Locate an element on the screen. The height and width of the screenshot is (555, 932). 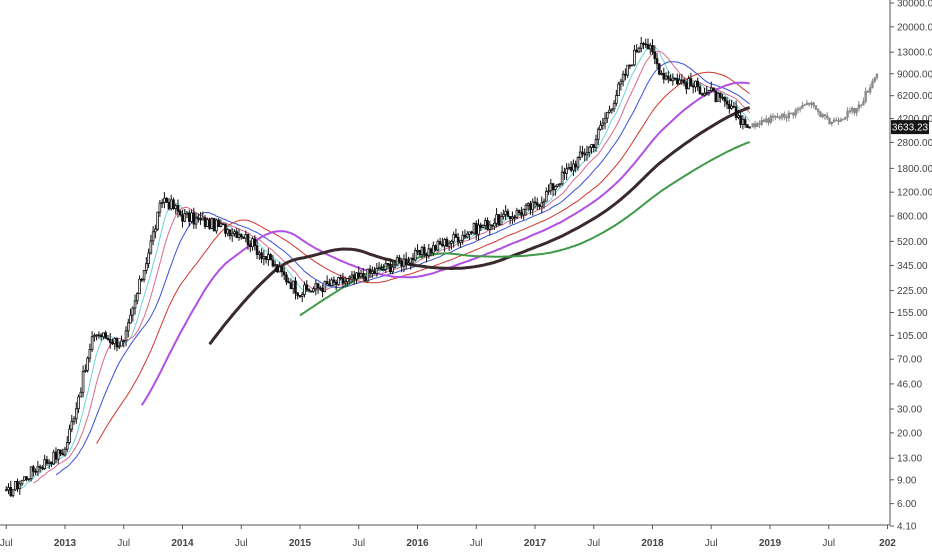
y-tick-label: 155.00 is located at coordinates (912, 313).